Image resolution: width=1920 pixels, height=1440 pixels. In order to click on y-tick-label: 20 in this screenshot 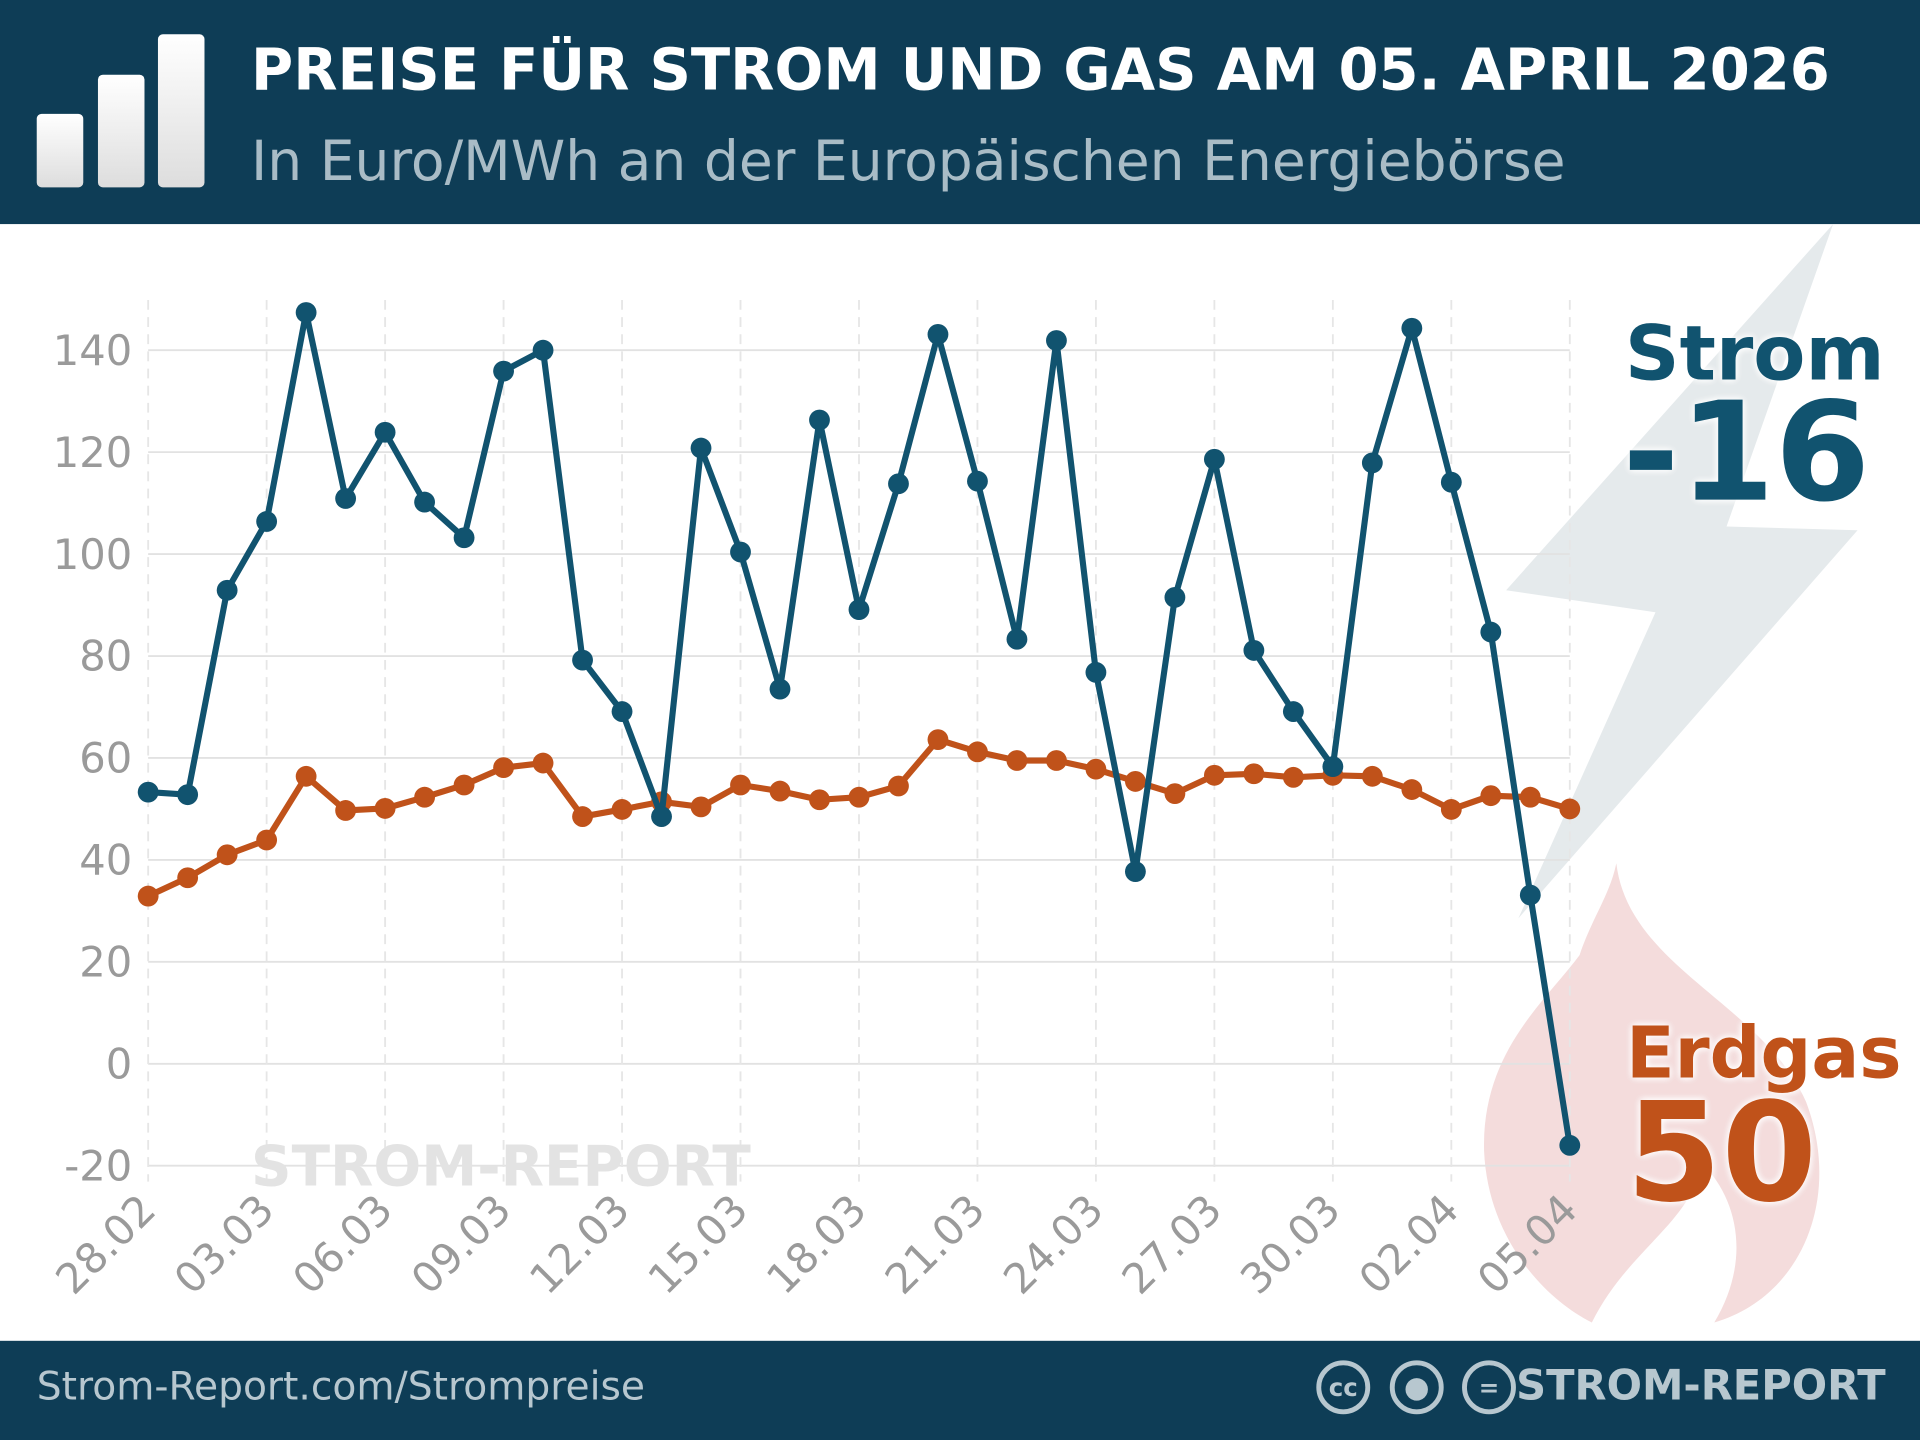, I will do `click(105, 962)`.